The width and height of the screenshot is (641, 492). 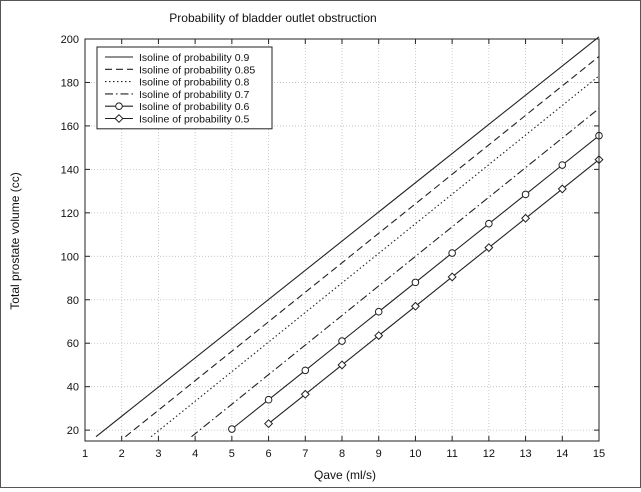 I want to click on y-tick-label: 180, so click(x=70, y=83).